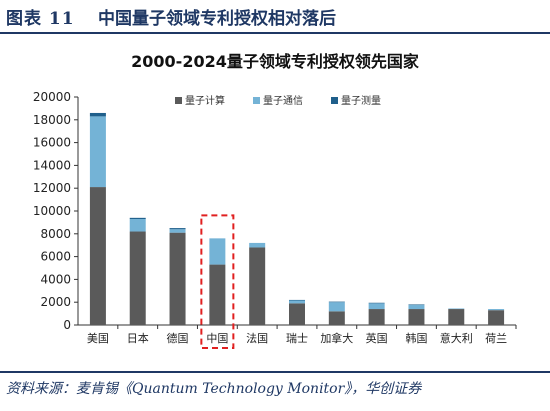 Image resolution: width=550 pixels, height=411 pixels. I want to click on legend-label-3: 量子测量, so click(361, 100).